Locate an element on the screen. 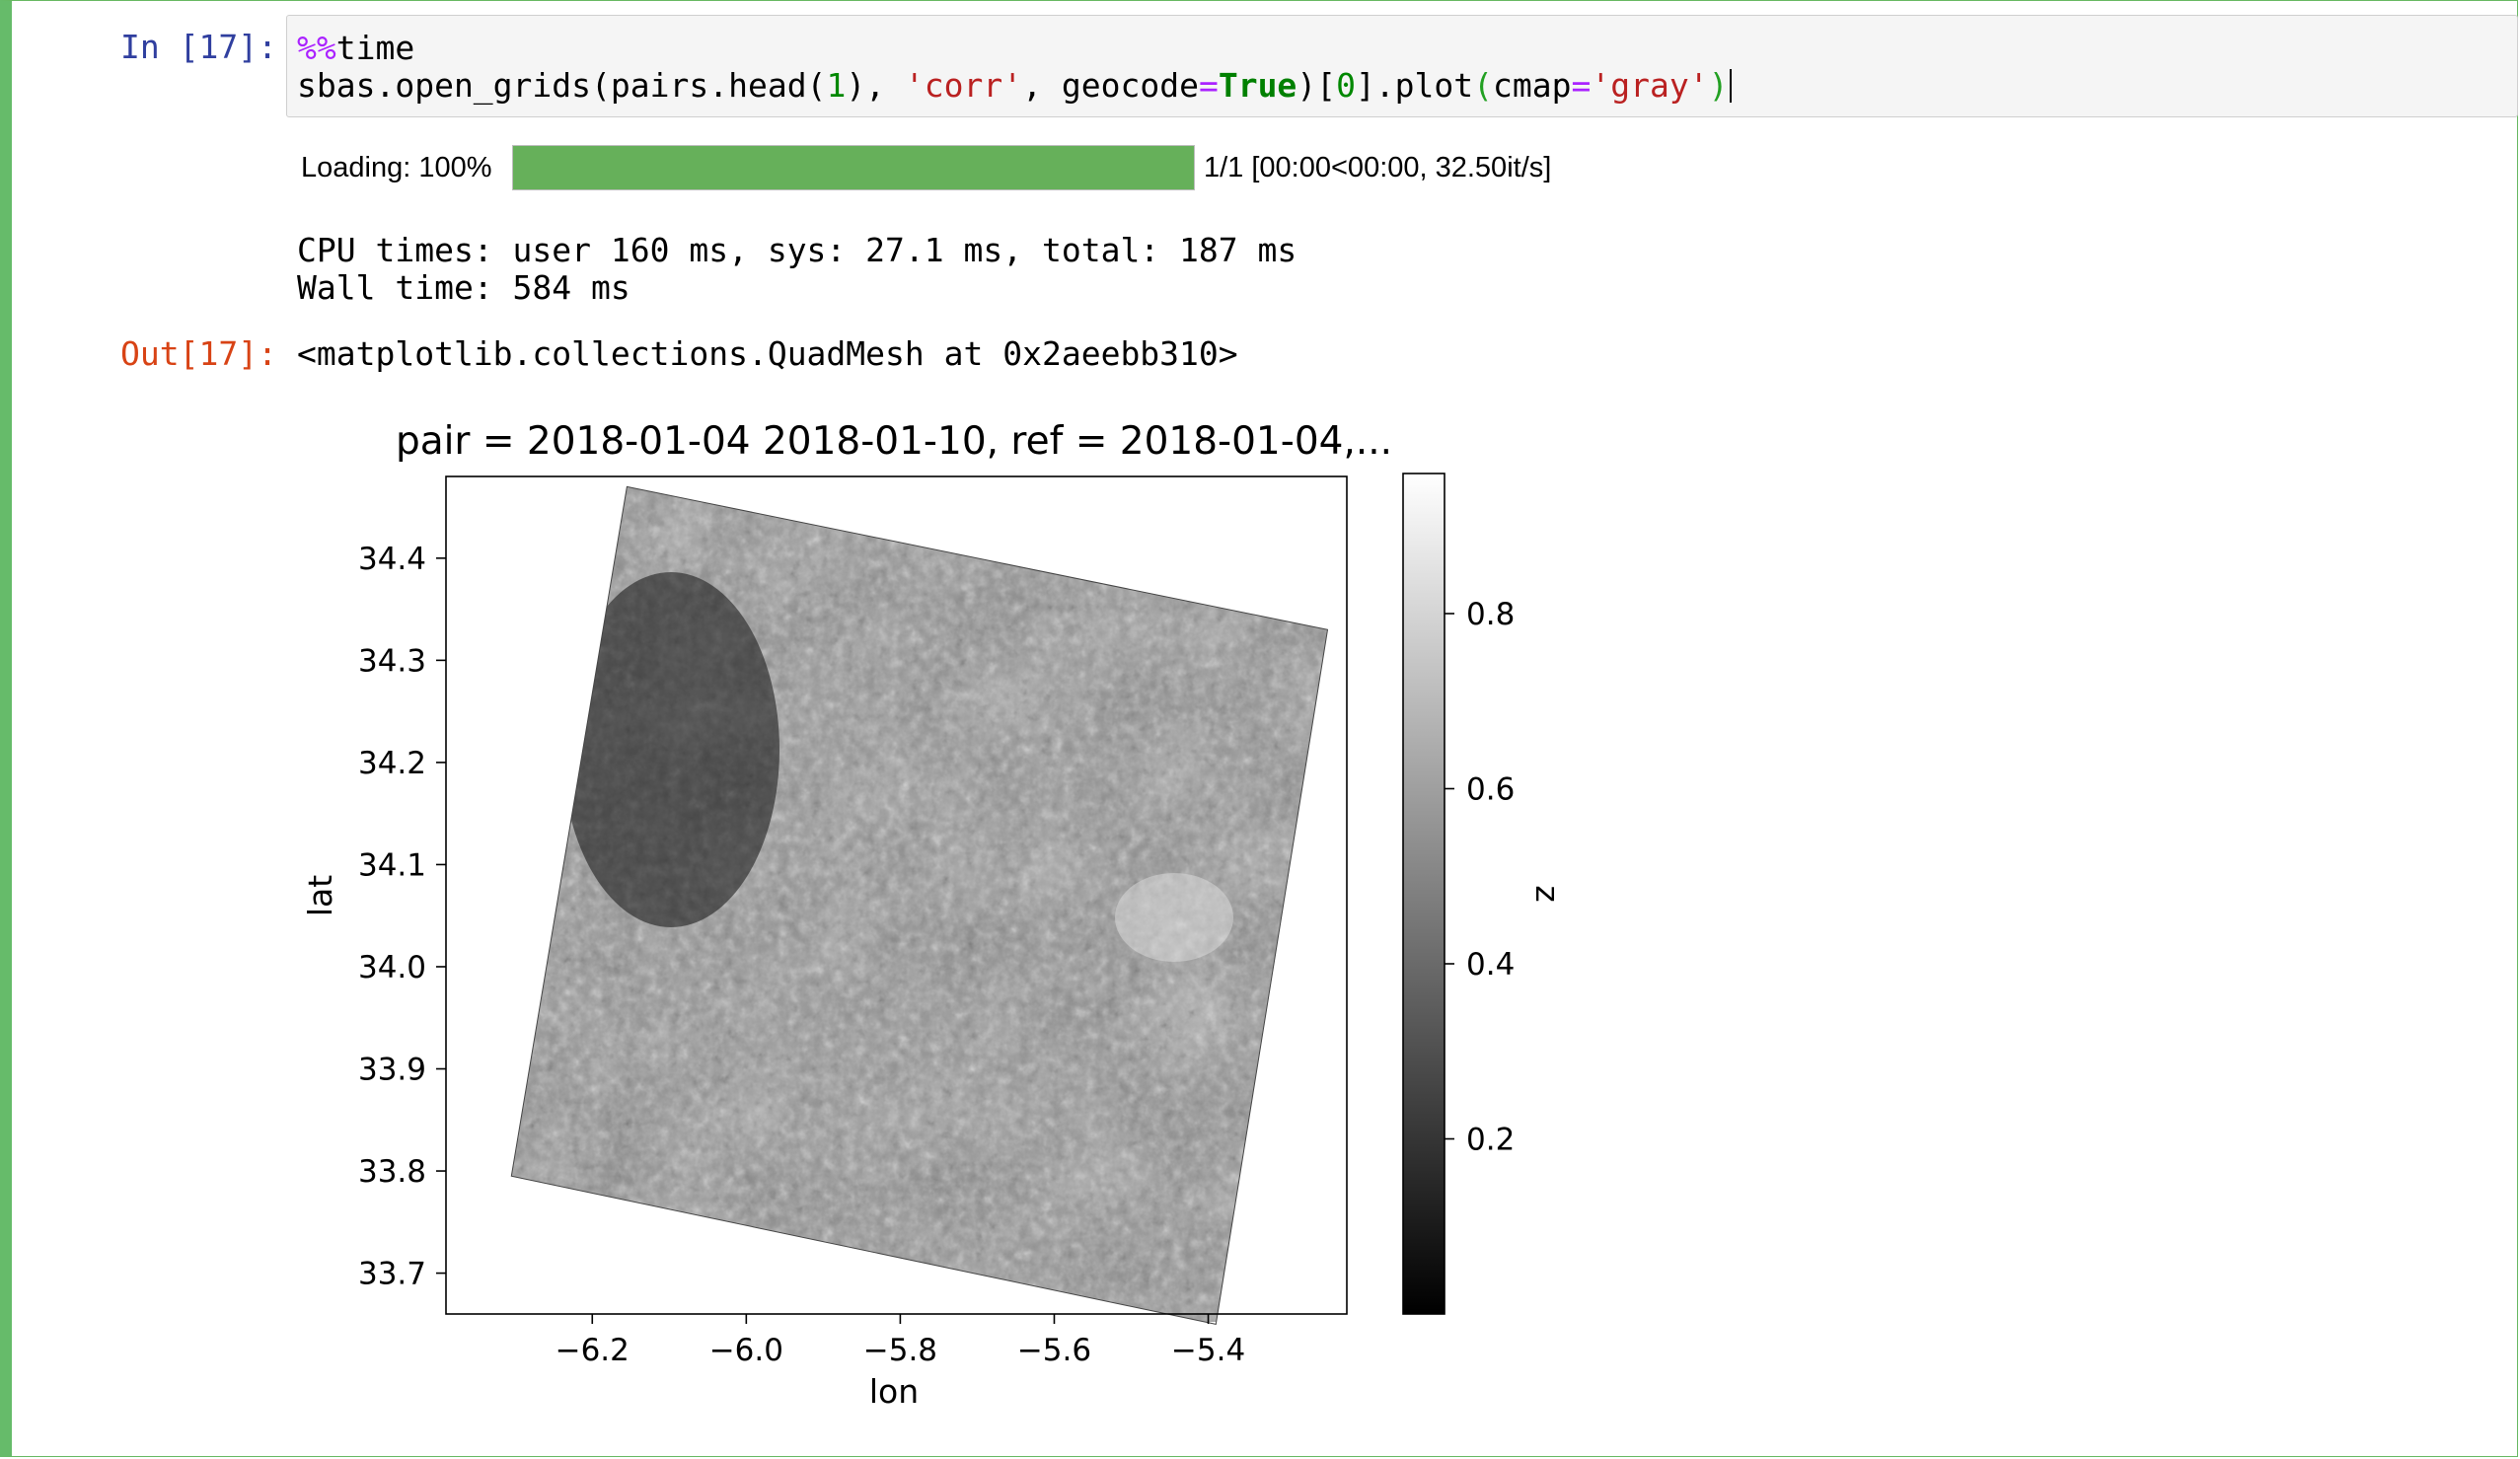 The image size is (2520, 1459). colorbar-tick-label: 0.6 is located at coordinates (1490, 790).